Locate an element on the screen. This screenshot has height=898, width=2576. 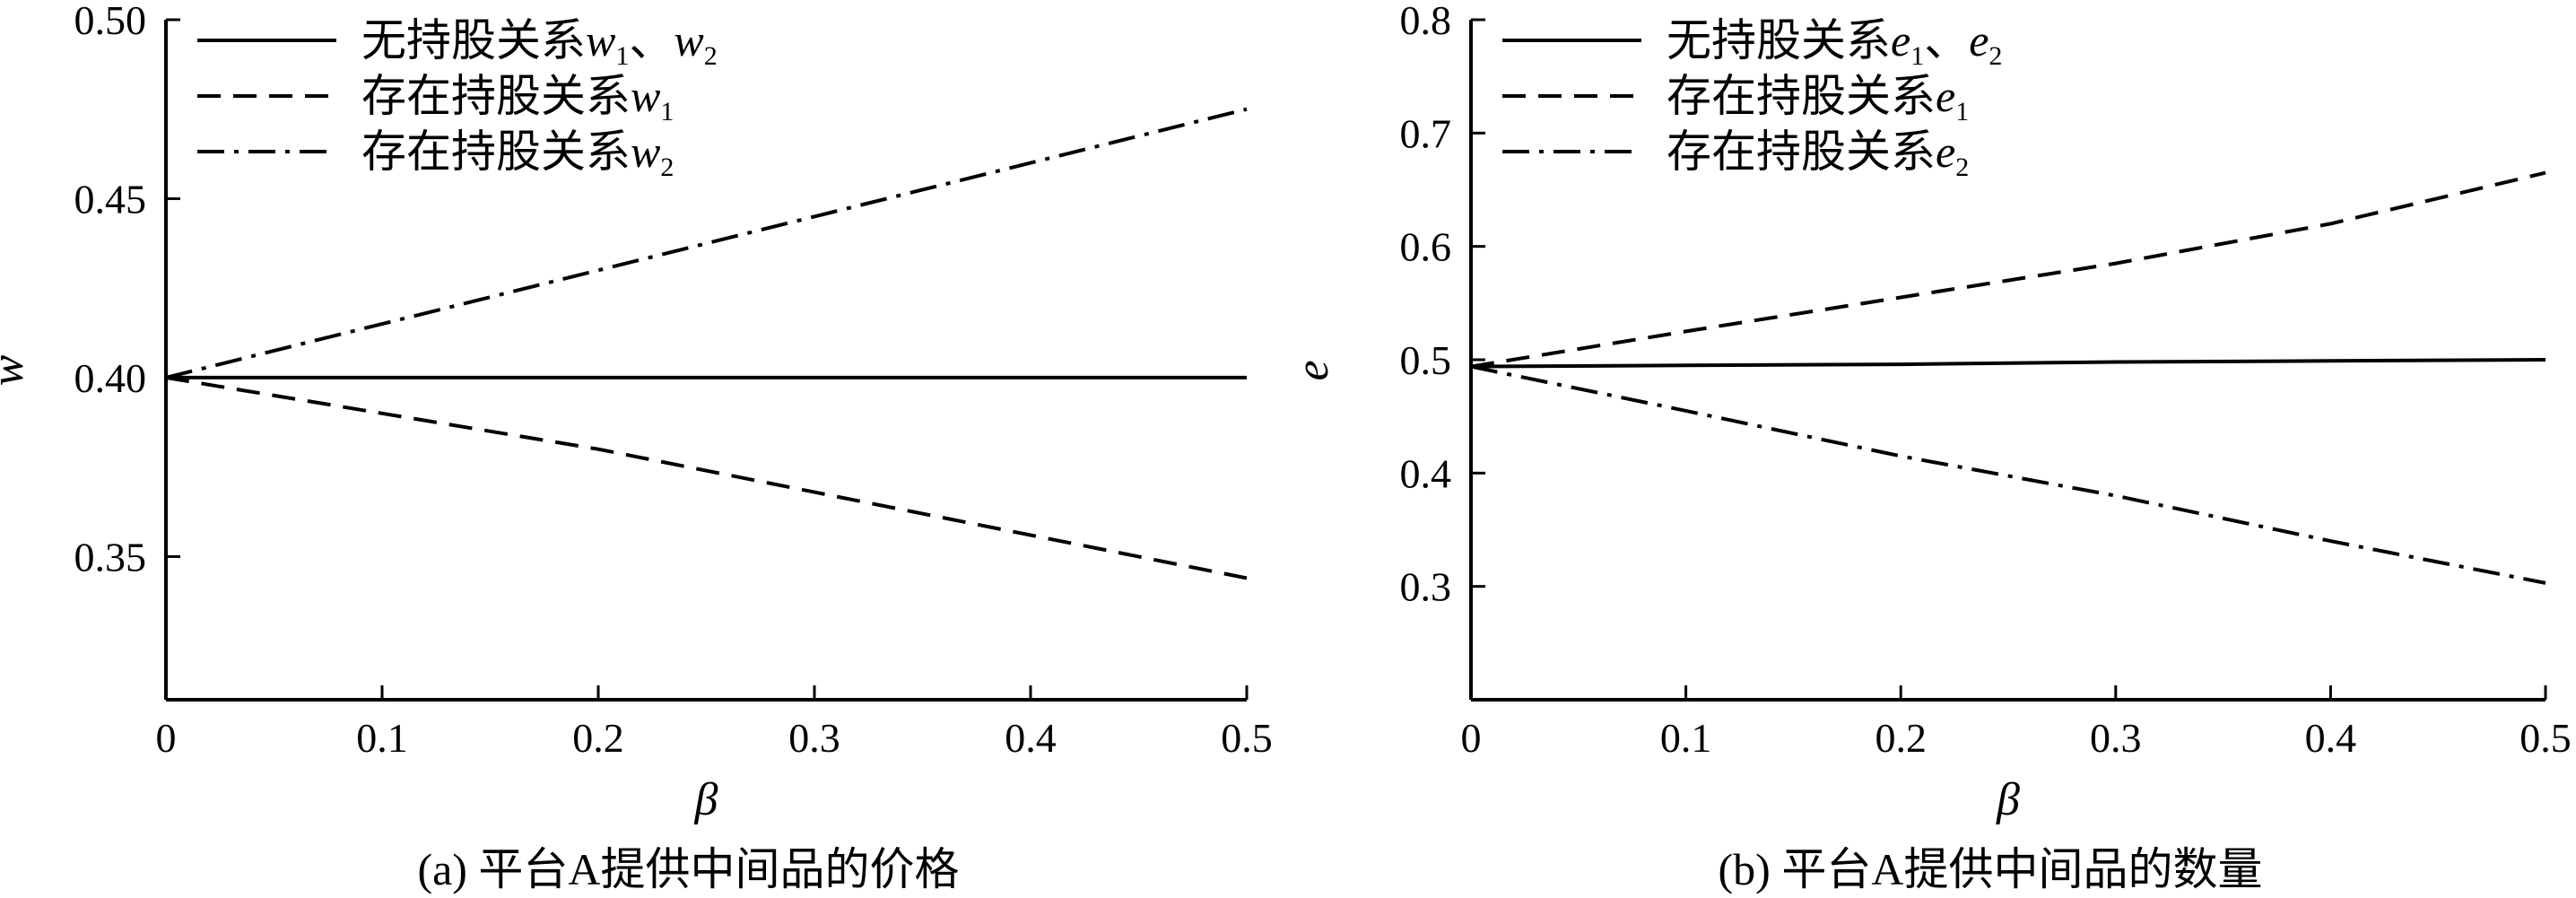
legend-label: 无持股关系w1​、w2​ is located at coordinates (539, 43).